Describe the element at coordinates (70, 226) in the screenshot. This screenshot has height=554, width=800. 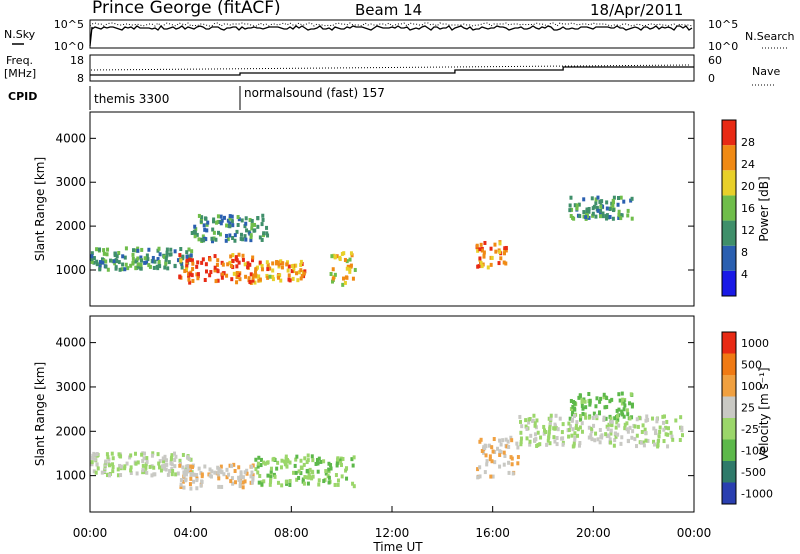
I see `y-tick-label: 2000` at that location.